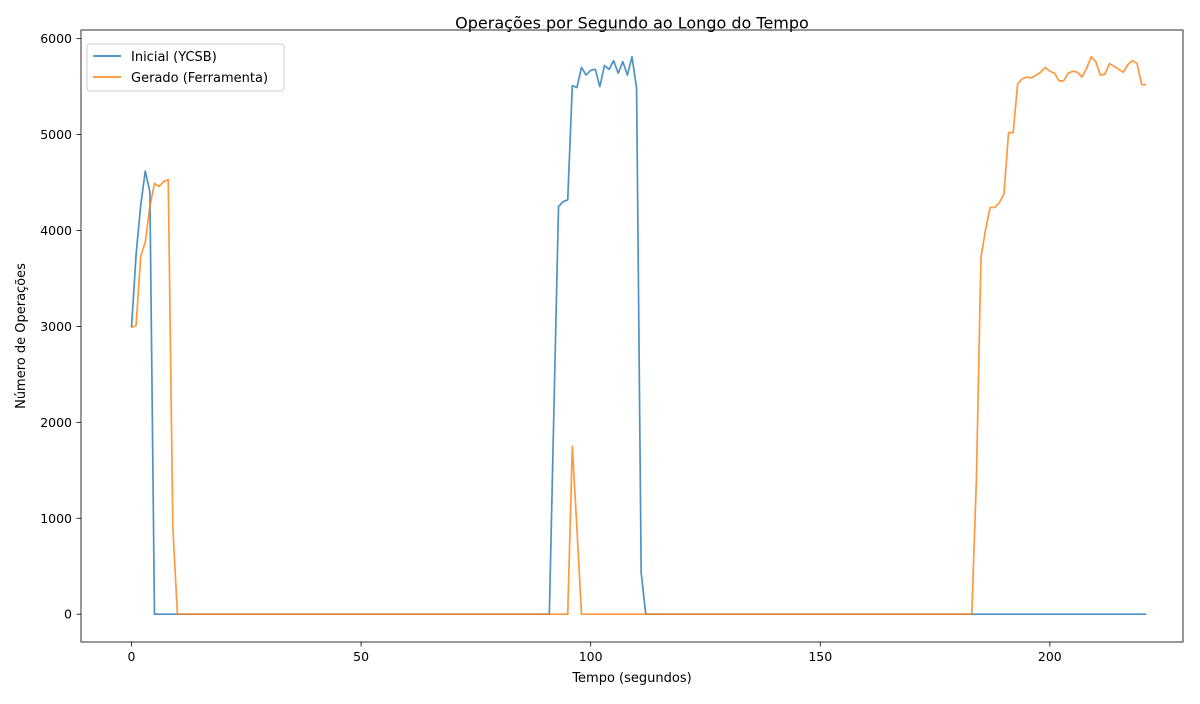 This screenshot has width=1200, height=704. I want to click on y-tick-label: 1000, so click(56, 518).